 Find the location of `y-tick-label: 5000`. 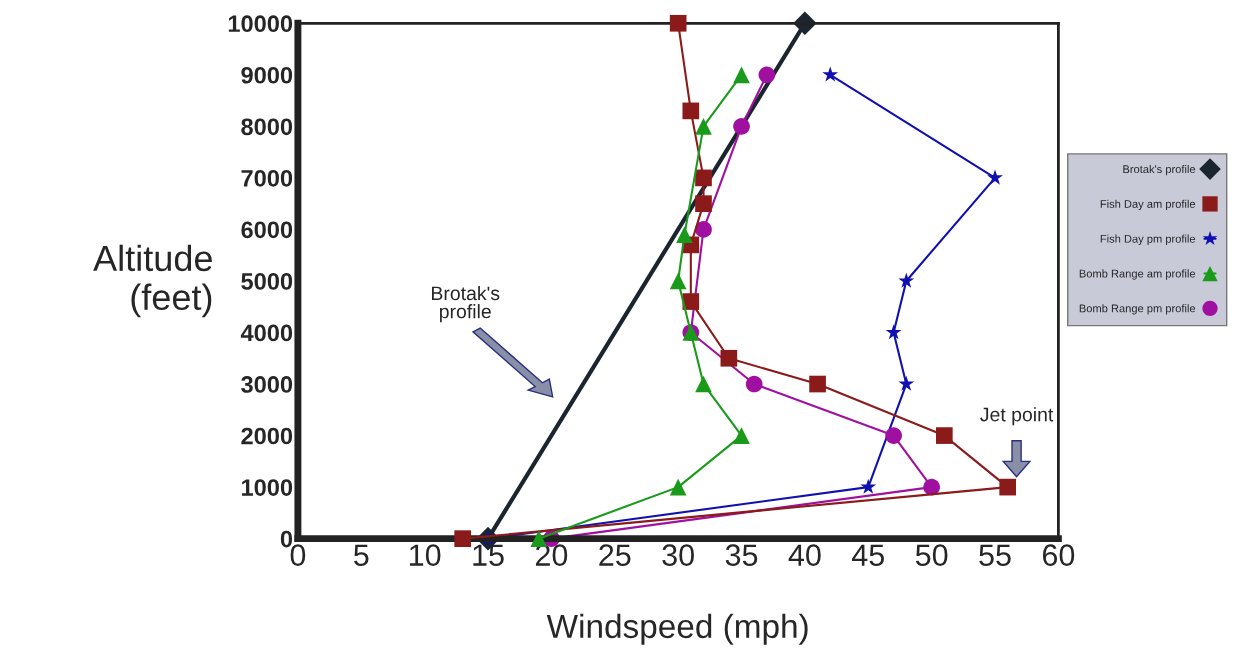

y-tick-label: 5000 is located at coordinates (267, 281).